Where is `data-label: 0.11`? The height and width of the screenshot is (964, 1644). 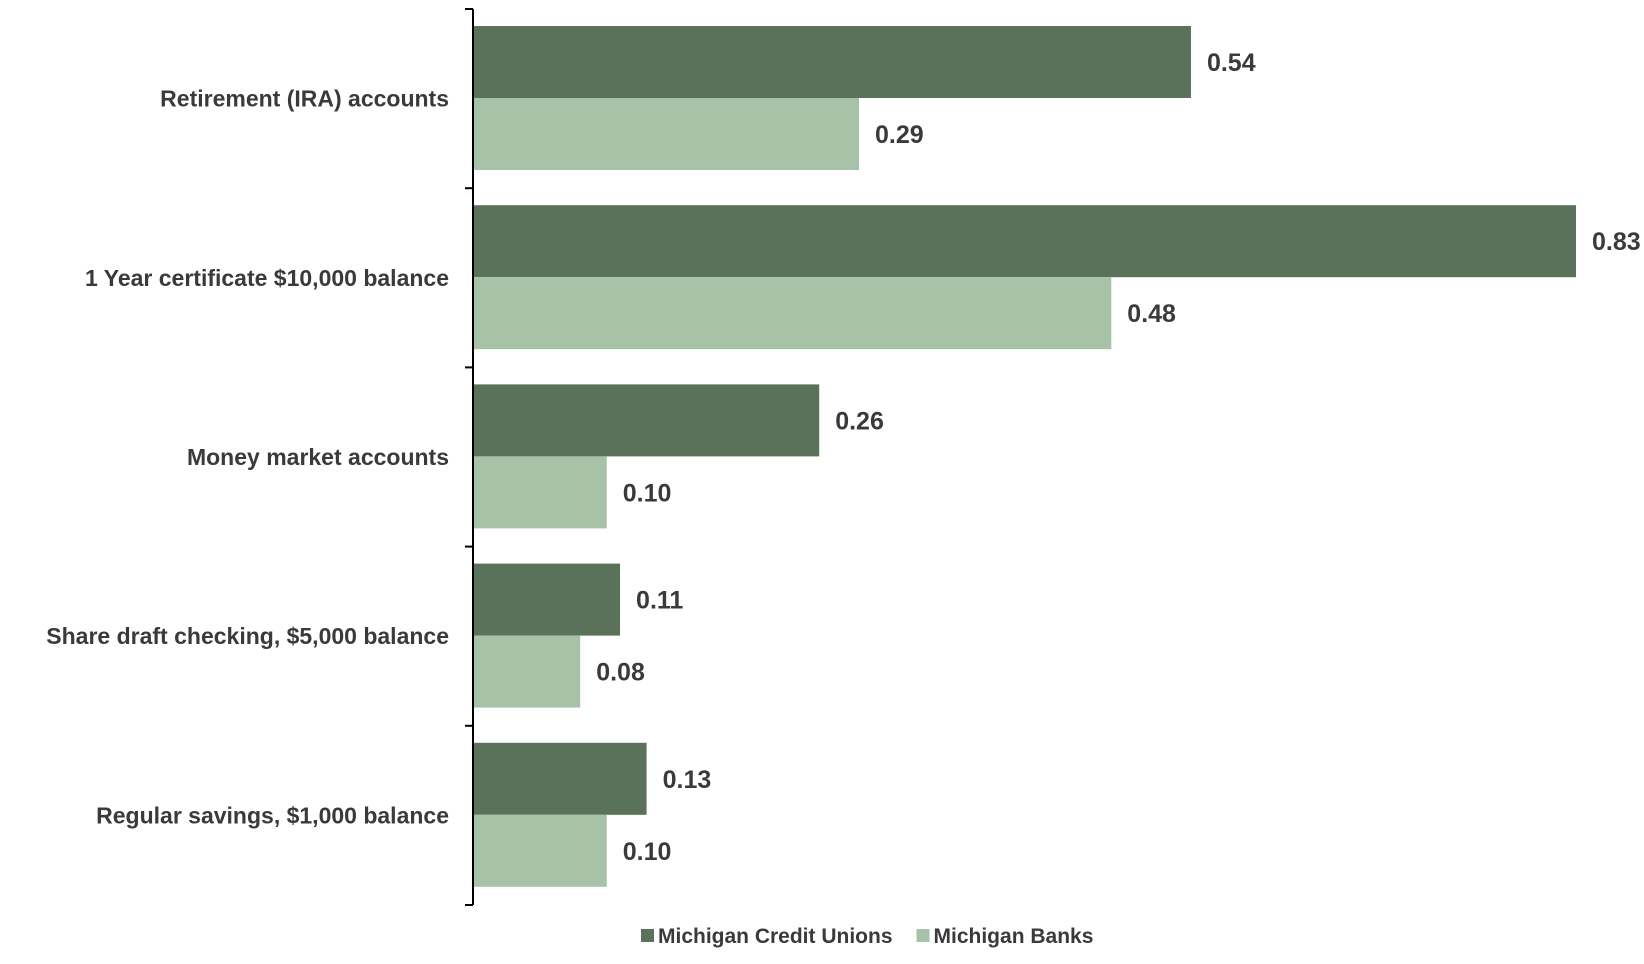 data-label: 0.11 is located at coordinates (659, 601).